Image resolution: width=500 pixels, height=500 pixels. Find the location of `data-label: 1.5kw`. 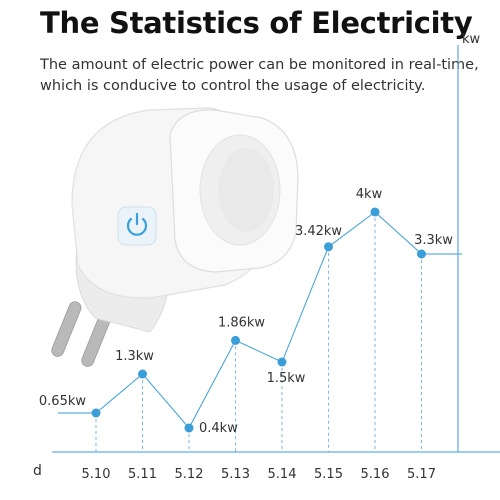

data-label: 1.5kw is located at coordinates (286, 378).